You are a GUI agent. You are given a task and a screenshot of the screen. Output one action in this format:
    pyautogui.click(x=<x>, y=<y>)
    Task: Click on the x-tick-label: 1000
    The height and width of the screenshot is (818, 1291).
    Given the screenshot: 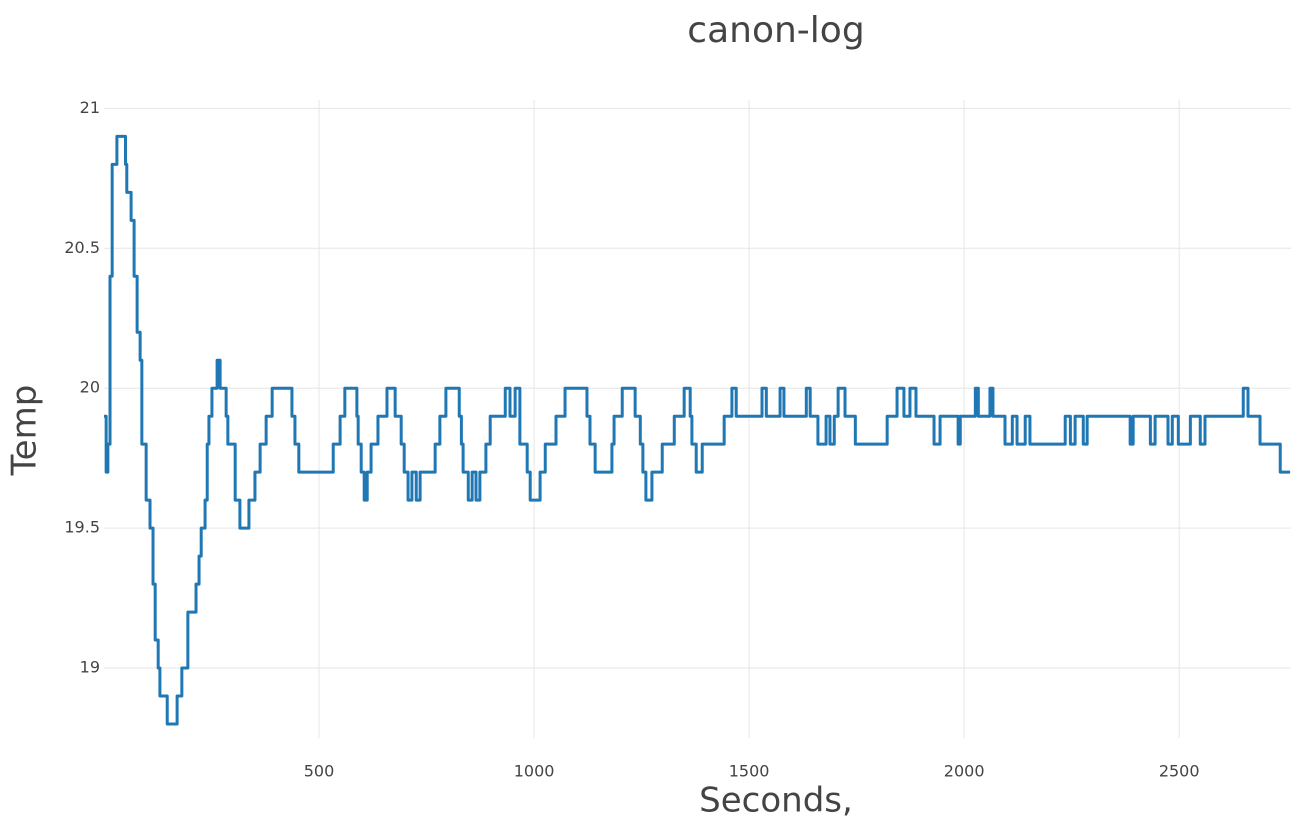 What is the action you would take?
    pyautogui.click(x=534, y=771)
    